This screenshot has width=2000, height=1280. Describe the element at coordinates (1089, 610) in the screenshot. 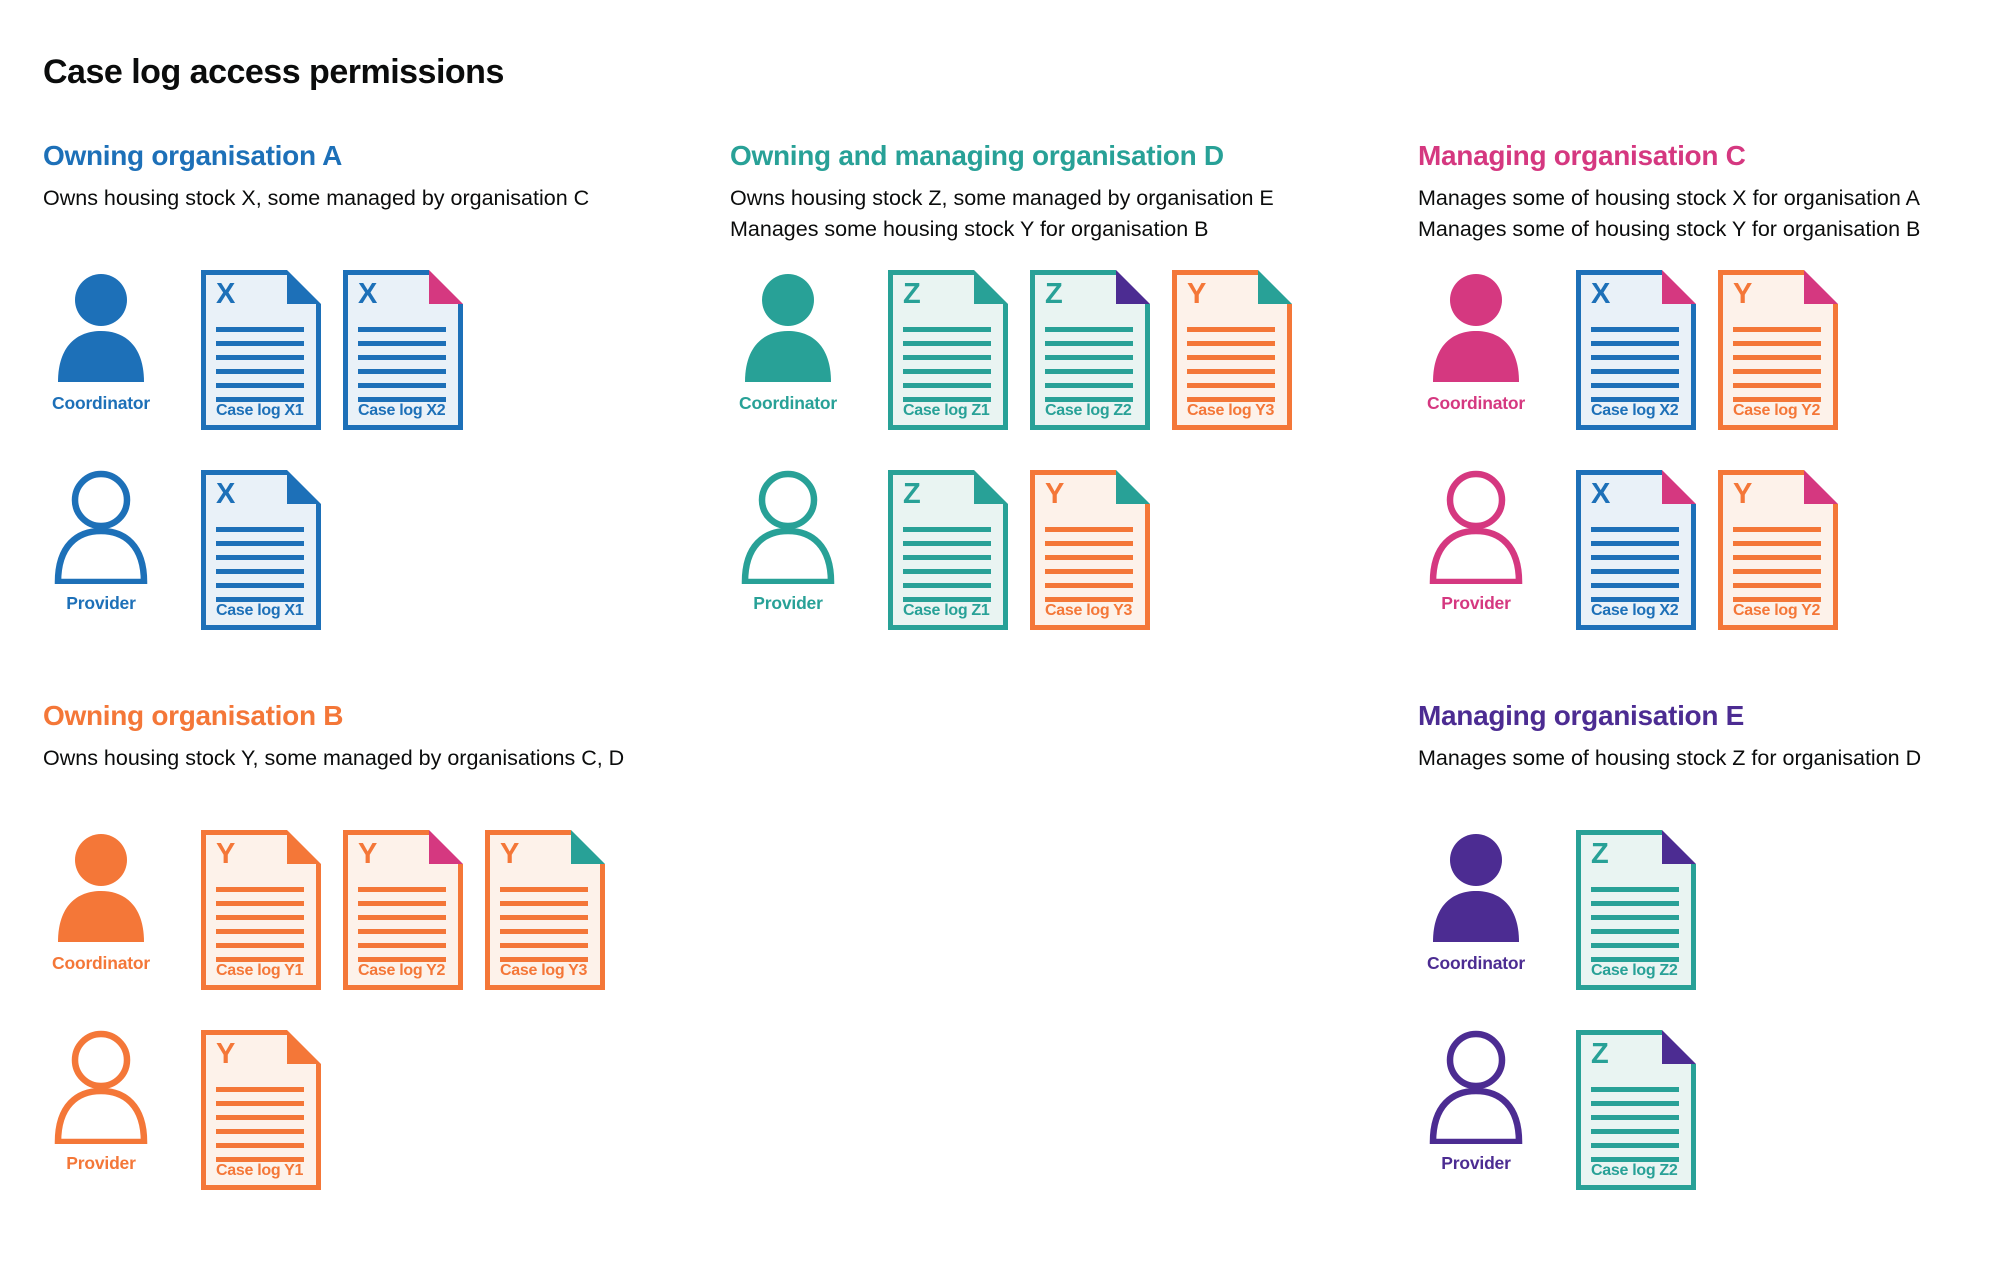

I see `document-label: Case log Y3` at that location.